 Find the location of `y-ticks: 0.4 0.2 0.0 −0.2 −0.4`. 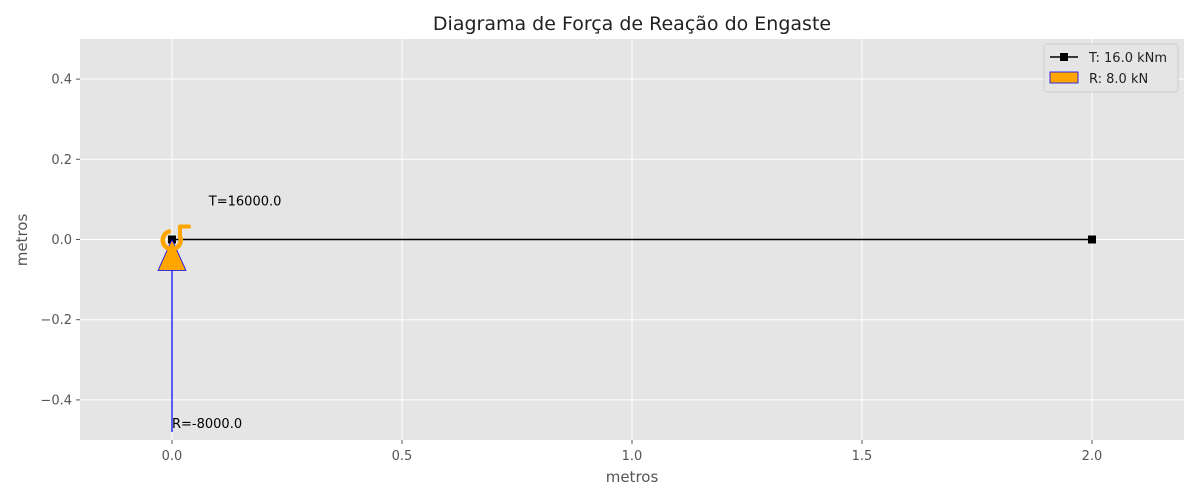

y-ticks: 0.4 0.2 0.0 −0.2 −0.4 is located at coordinates (60, 240).